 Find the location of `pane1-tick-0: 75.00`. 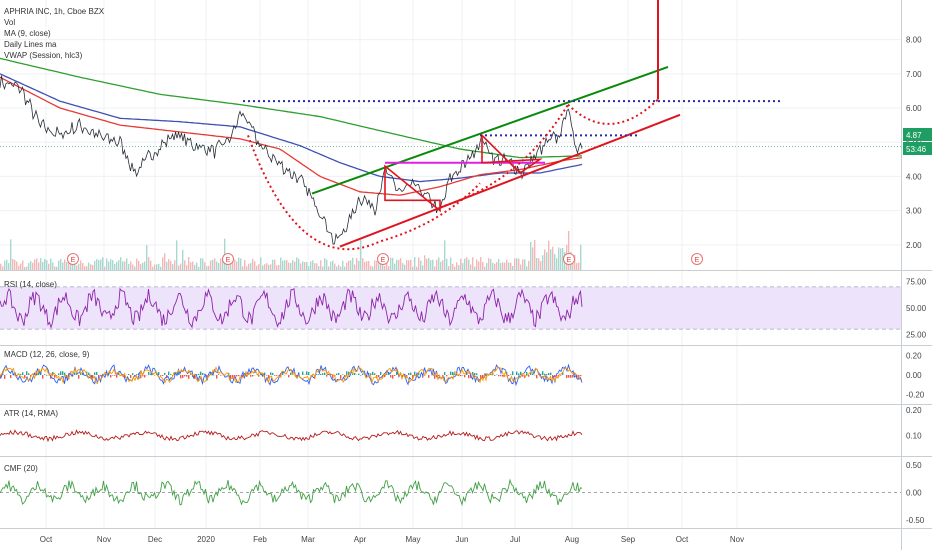

pane1-tick-0: 75.00 is located at coordinates (916, 282).